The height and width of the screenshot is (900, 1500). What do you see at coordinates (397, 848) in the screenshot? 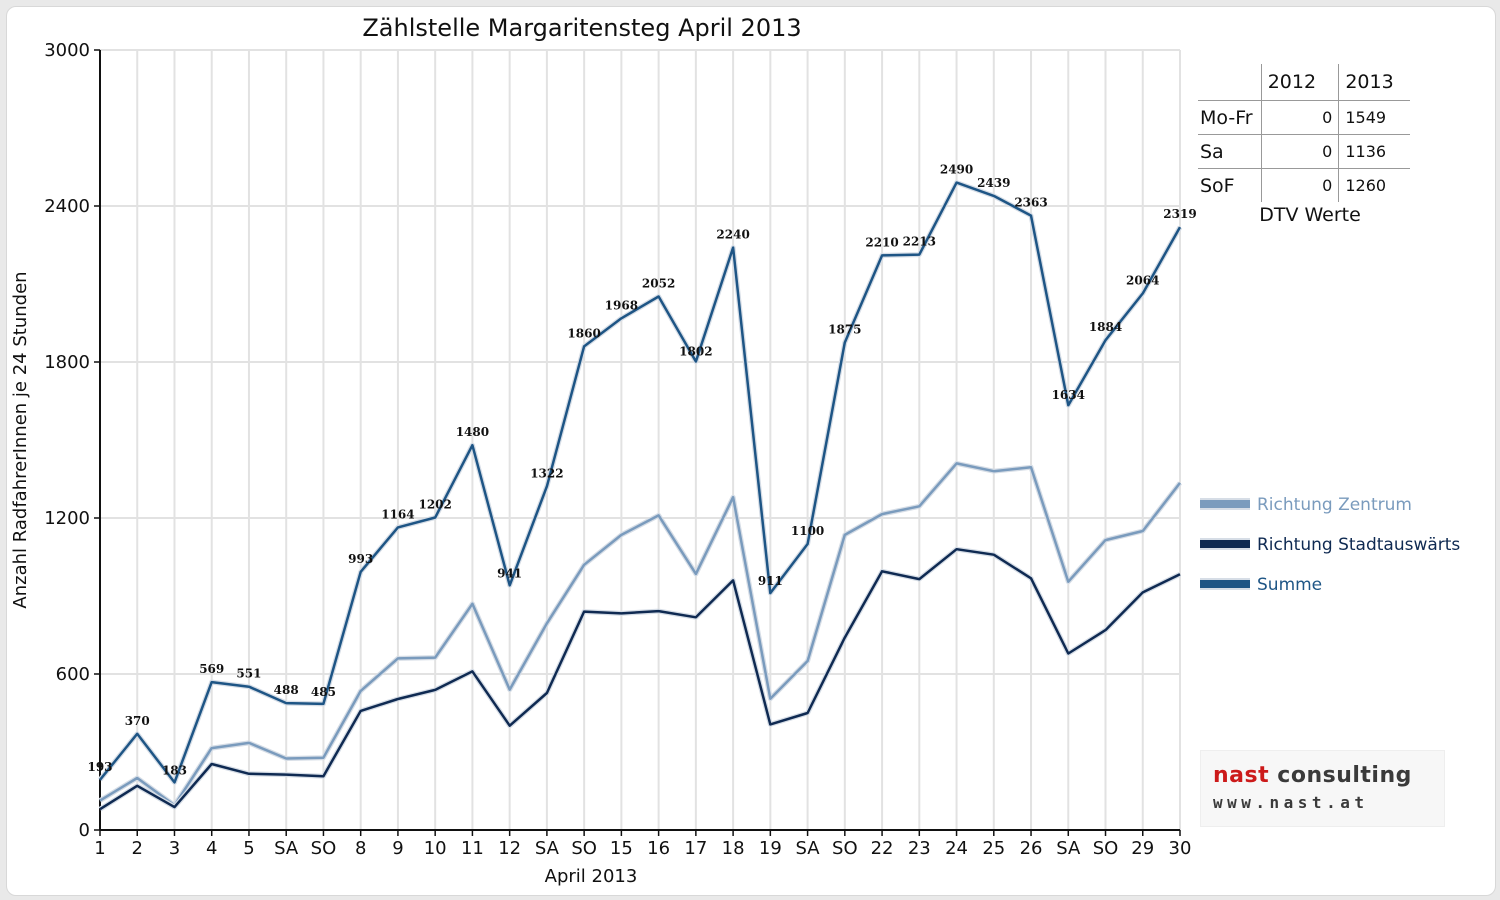
I see `x-tick-label: 9` at bounding box center [397, 848].